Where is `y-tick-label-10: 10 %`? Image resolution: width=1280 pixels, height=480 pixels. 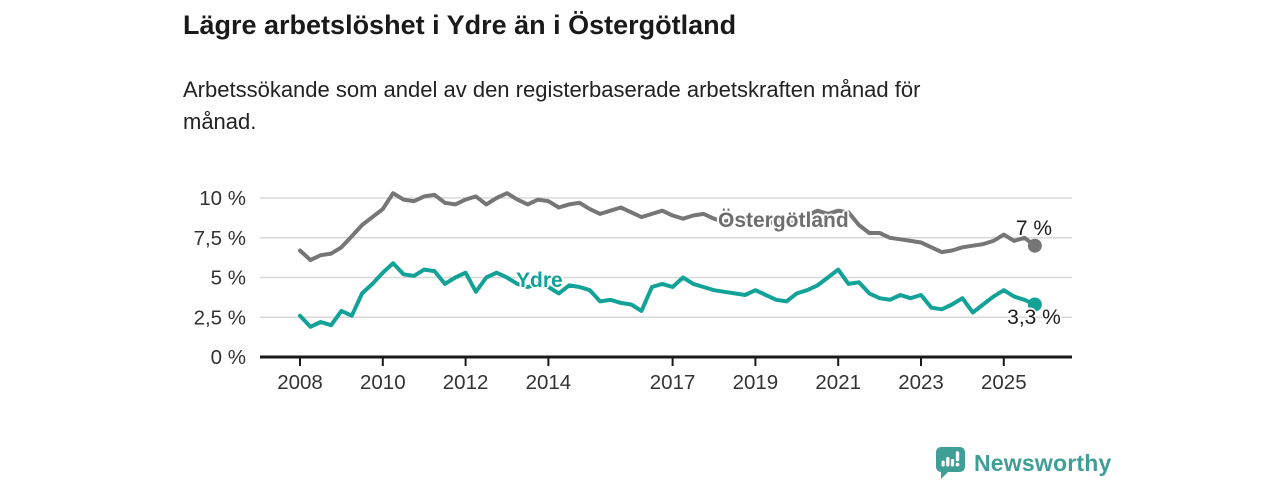
y-tick-label-10: 10 % is located at coordinates (222, 198).